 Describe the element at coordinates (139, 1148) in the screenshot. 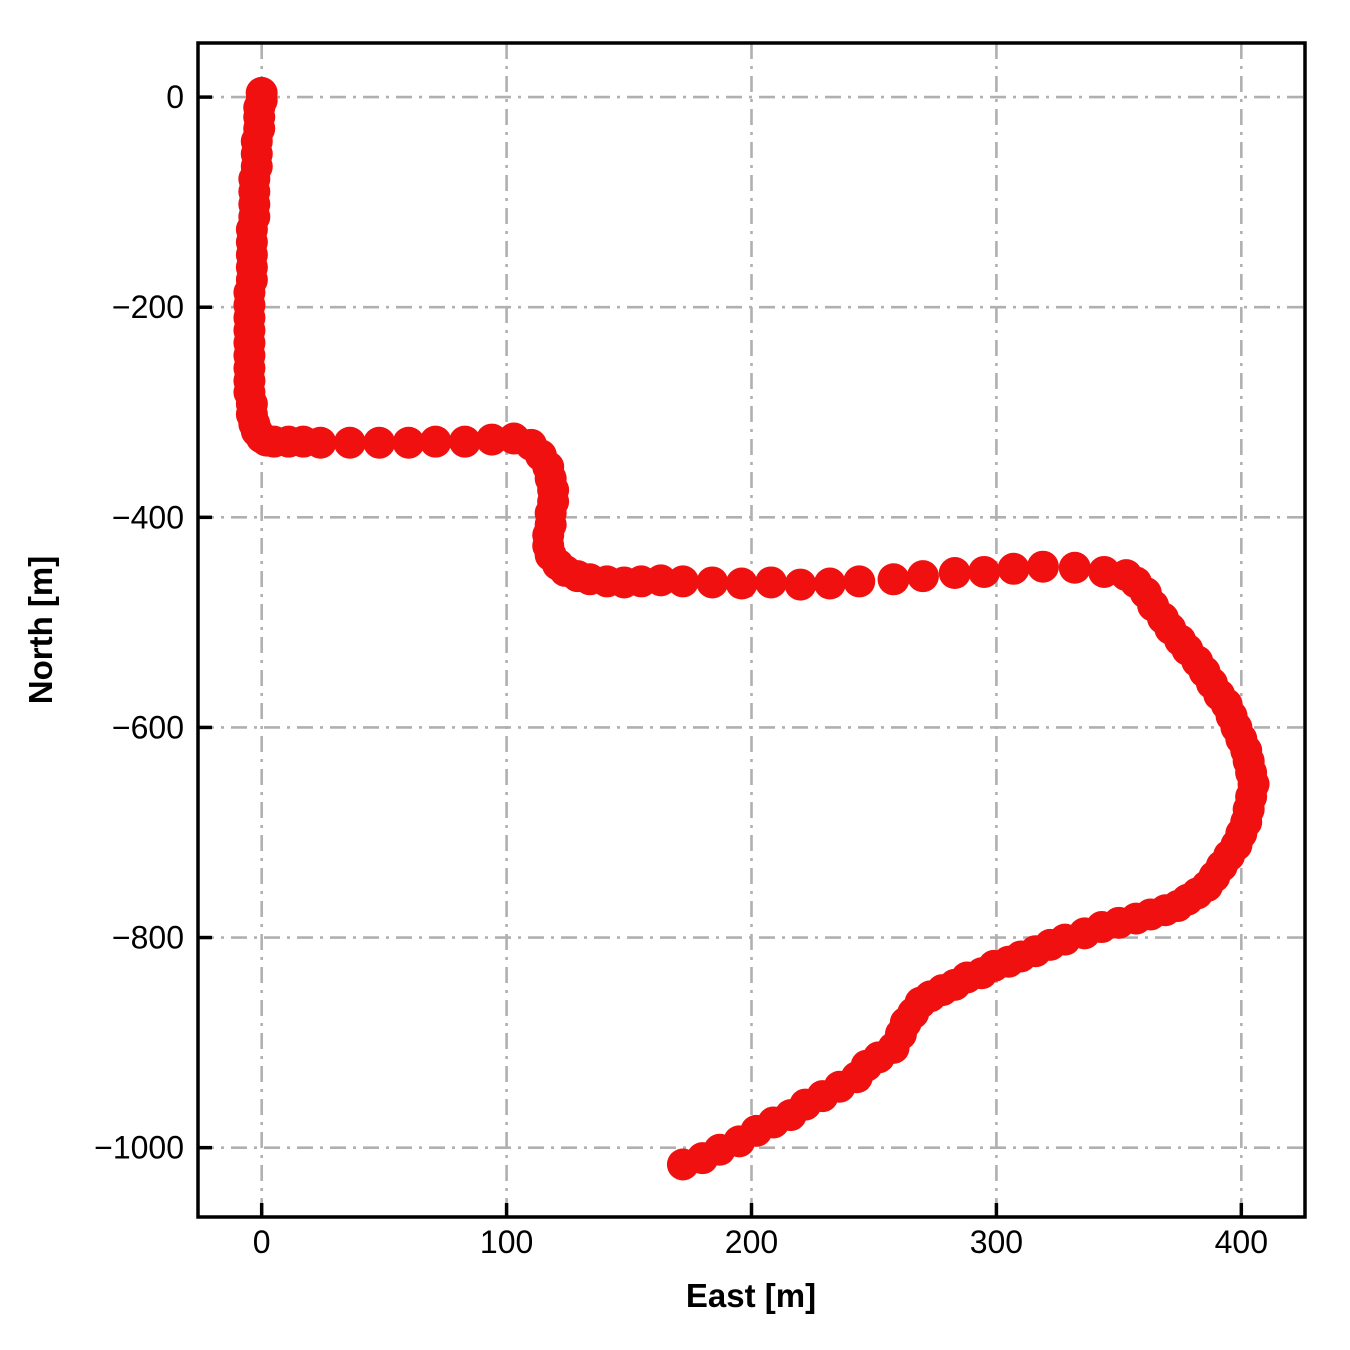

I see `y-tick-label: −1000` at that location.